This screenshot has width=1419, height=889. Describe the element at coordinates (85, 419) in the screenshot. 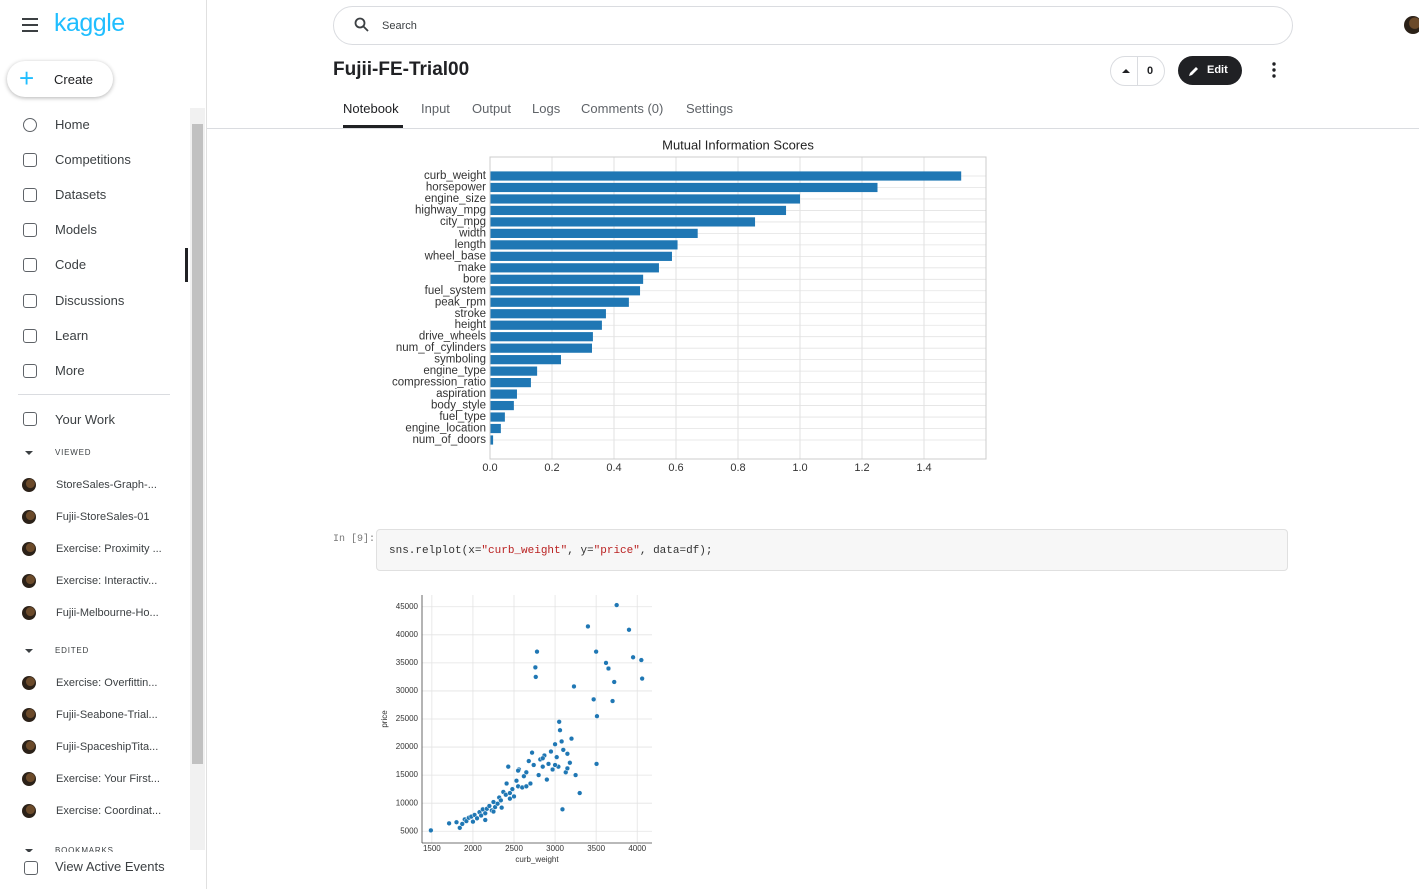

I see `your-work: Your Work` at that location.